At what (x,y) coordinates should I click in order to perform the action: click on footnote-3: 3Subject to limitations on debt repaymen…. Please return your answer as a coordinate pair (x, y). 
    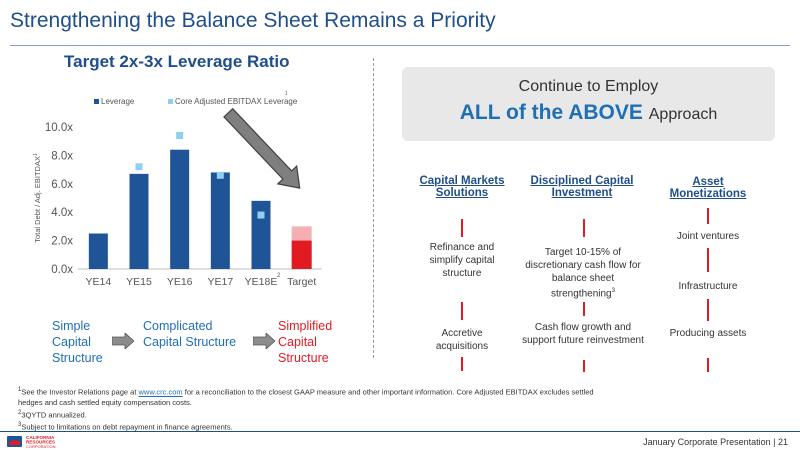
    Looking at the image, I should click on (125, 427).